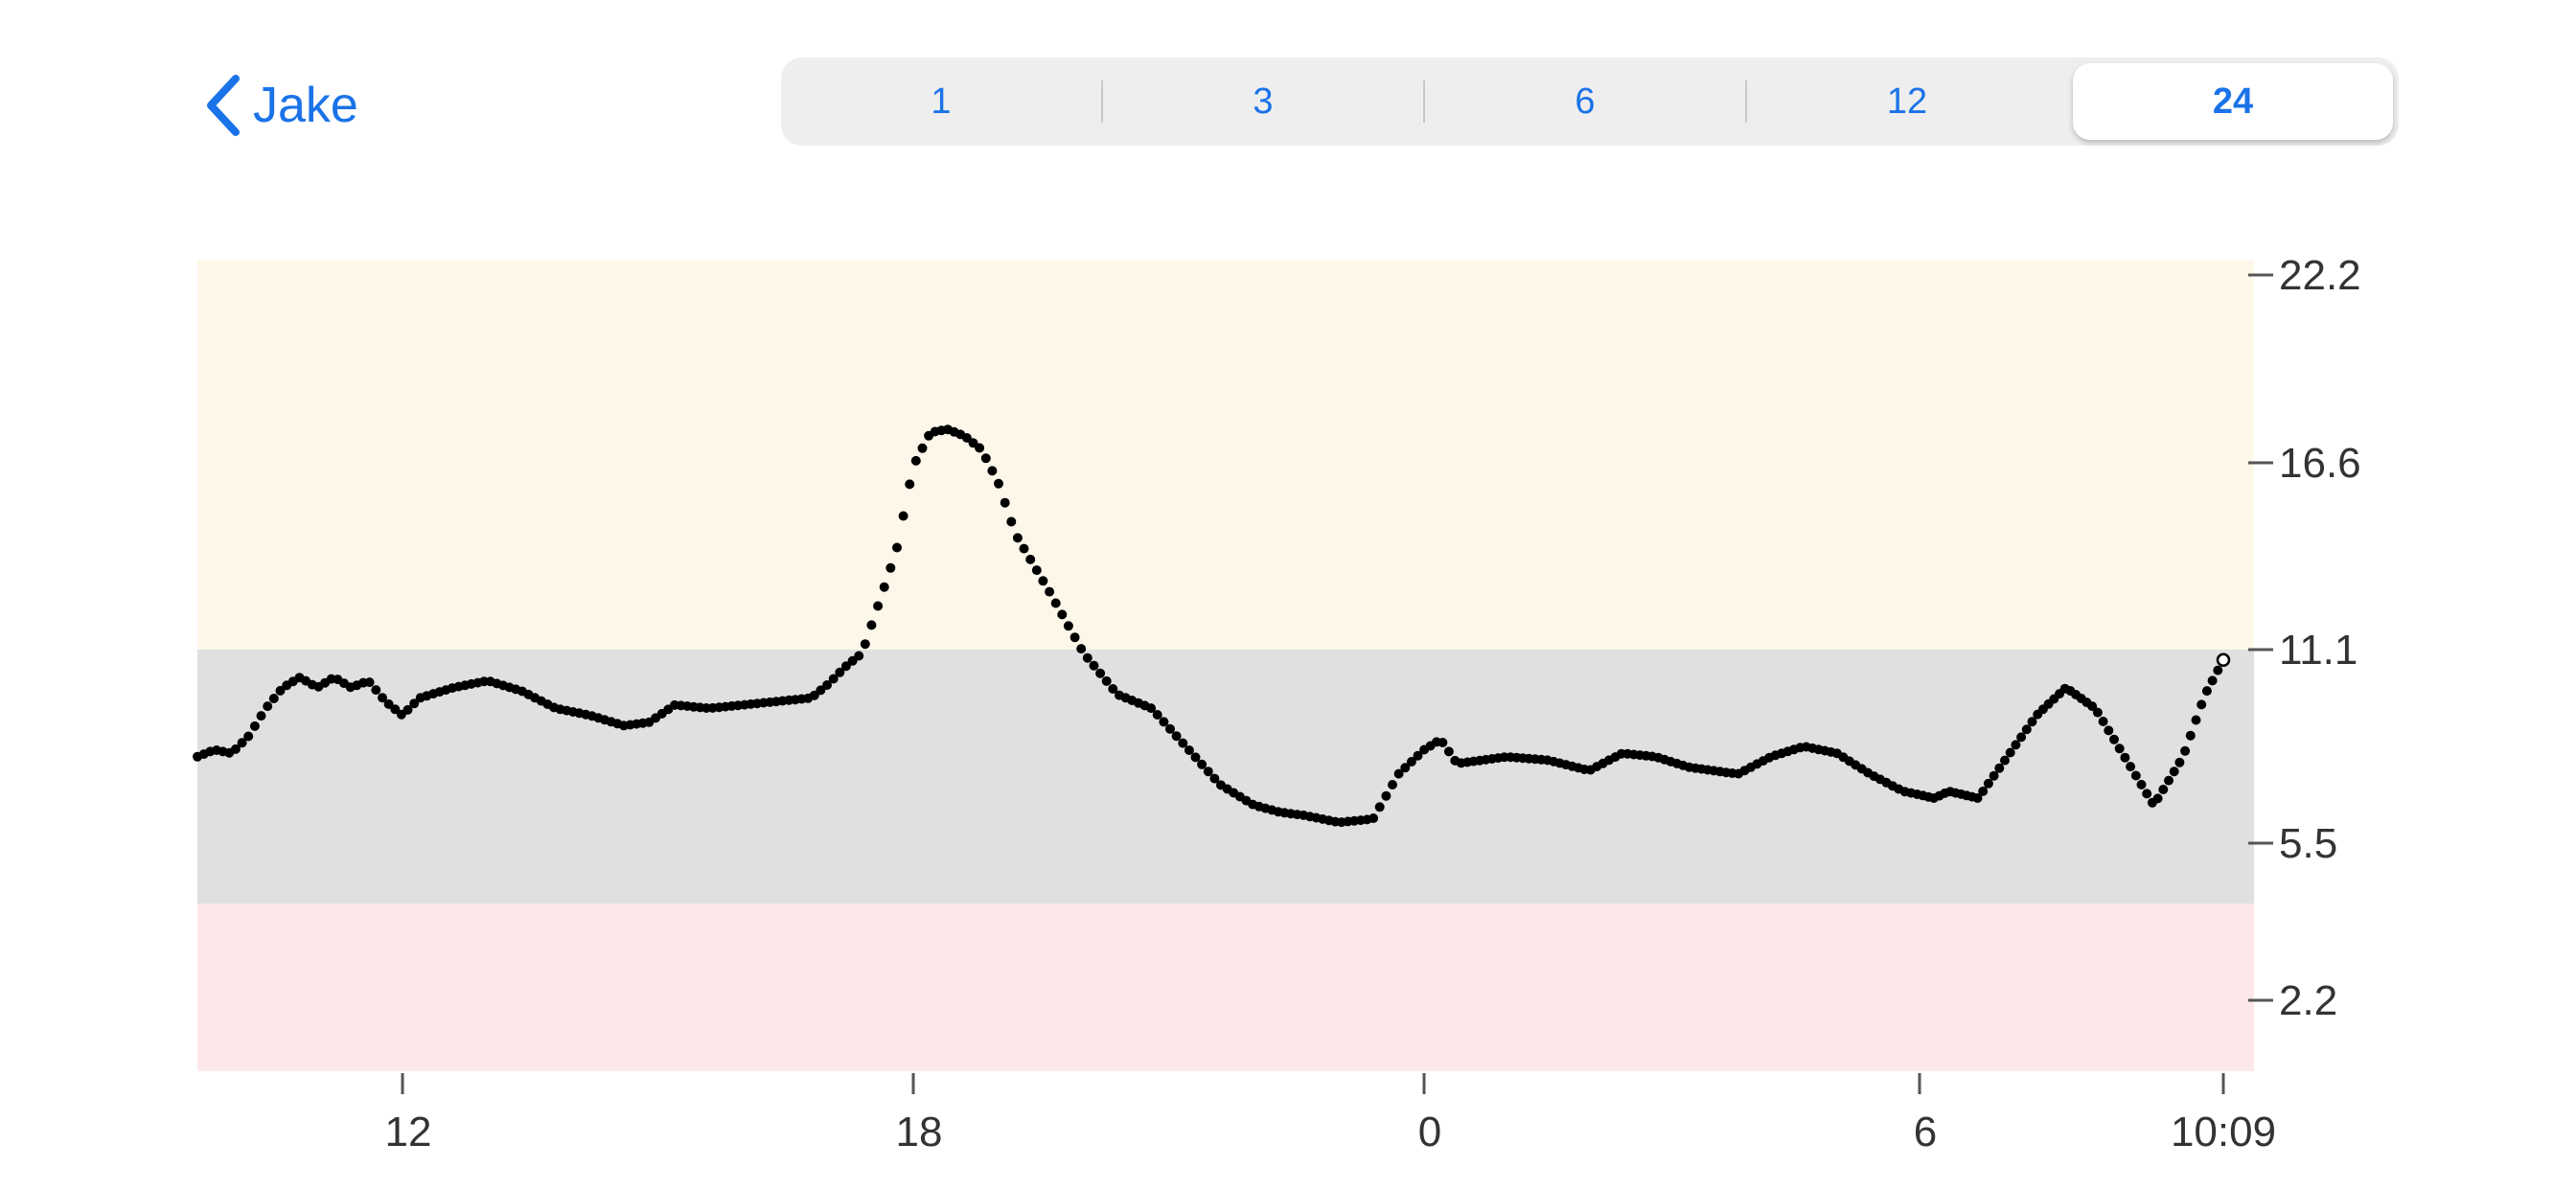  Describe the element at coordinates (1263, 101) in the screenshot. I see `range-option-3: 3` at that location.